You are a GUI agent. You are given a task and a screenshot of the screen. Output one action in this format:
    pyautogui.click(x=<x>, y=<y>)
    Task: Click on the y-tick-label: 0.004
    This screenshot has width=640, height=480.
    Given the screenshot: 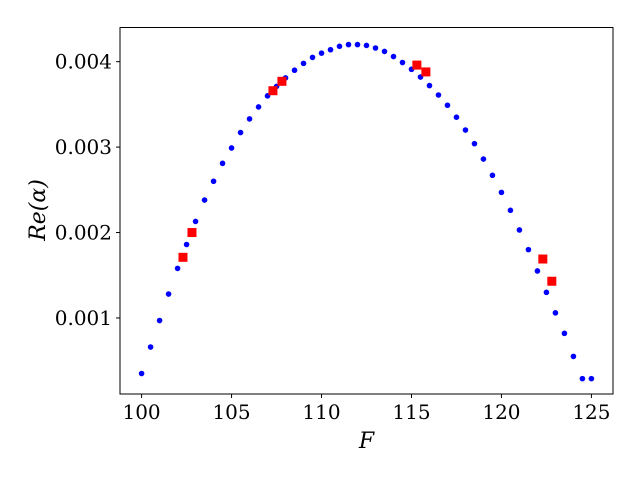 What is the action you would take?
    pyautogui.click(x=83, y=62)
    